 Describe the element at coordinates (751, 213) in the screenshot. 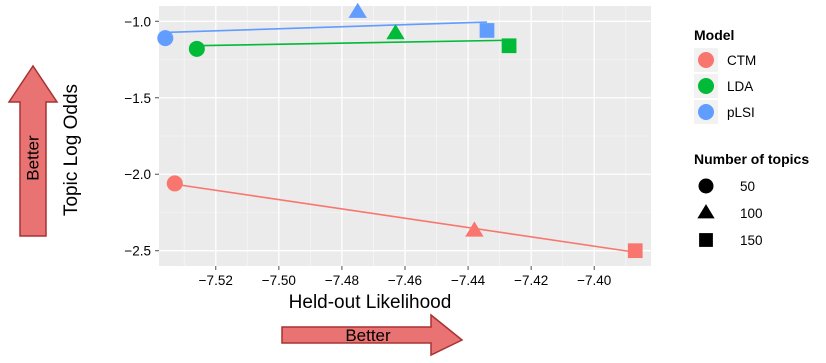

I see `legend-label-topics-100: 100` at that location.